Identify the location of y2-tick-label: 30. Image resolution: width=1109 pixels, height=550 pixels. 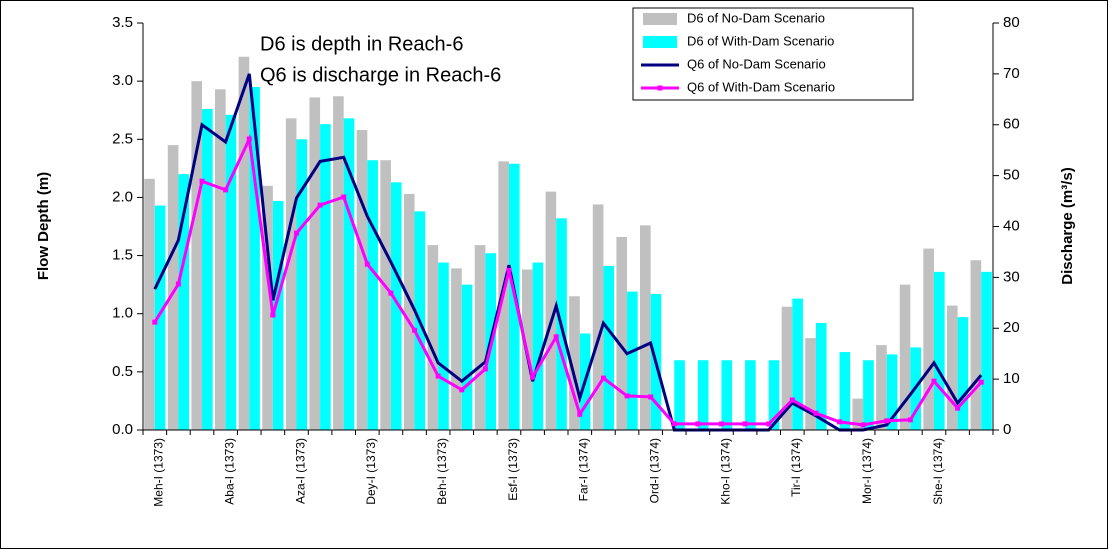
(1011, 276).